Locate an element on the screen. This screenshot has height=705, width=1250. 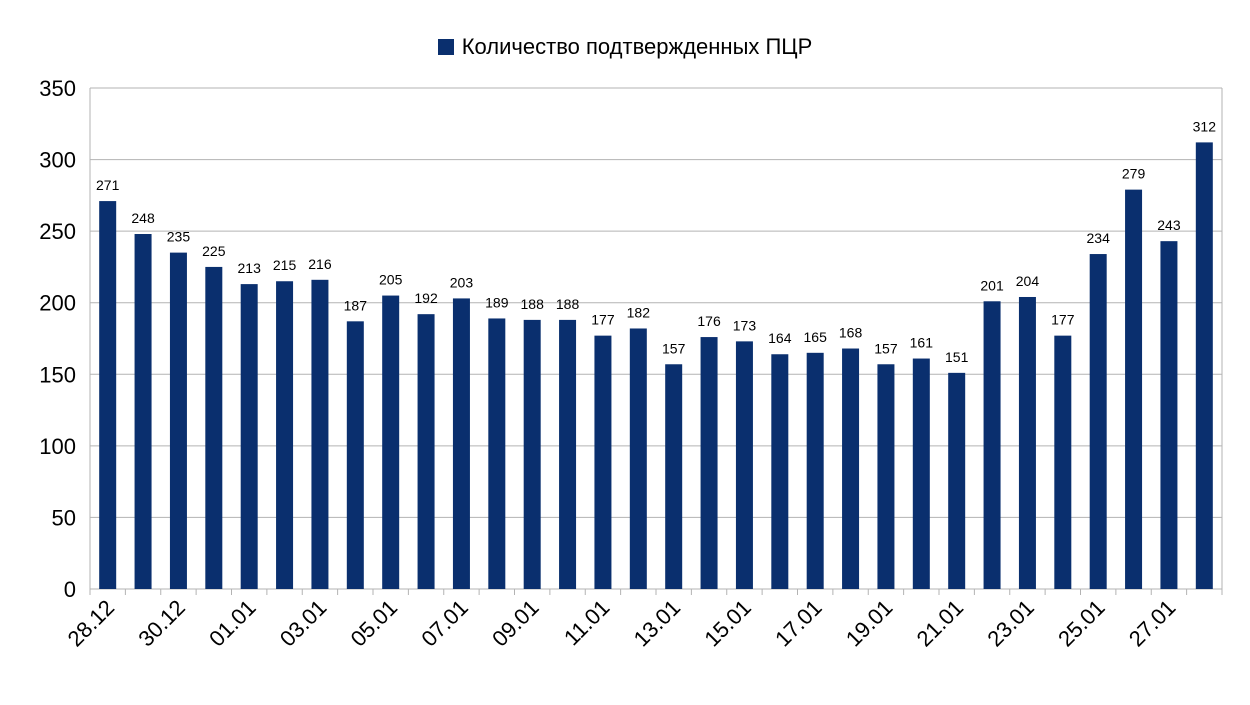
data-label: 225 is located at coordinates (214, 251).